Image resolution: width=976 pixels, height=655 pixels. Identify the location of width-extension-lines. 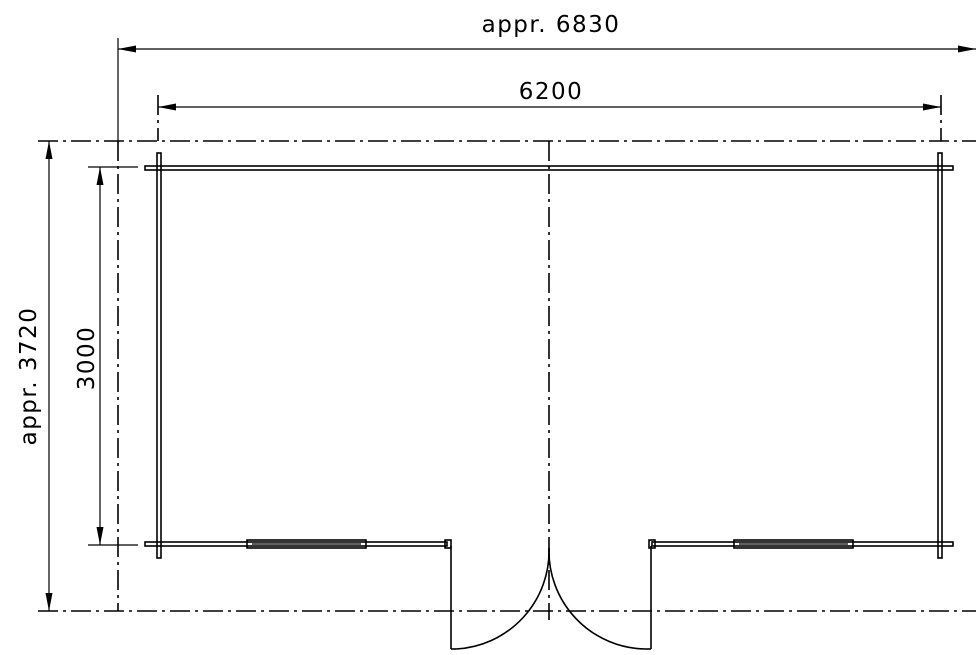
(529, 89).